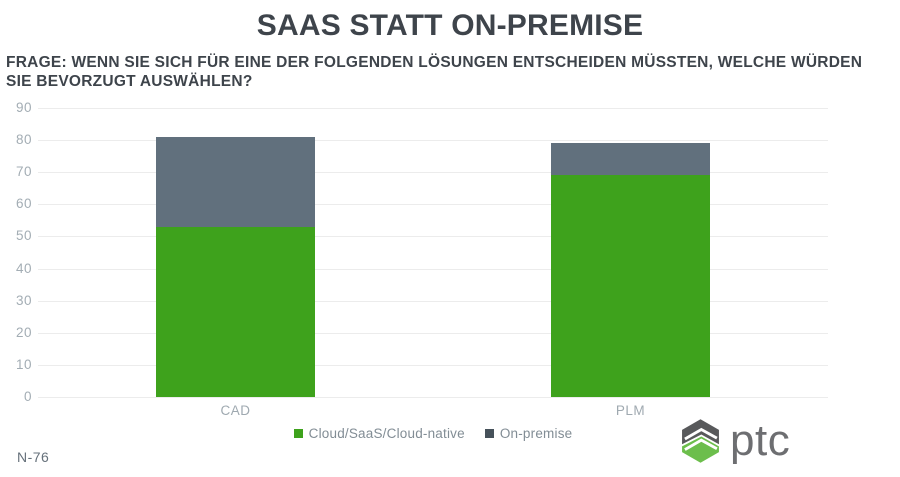 Image resolution: width=900 pixels, height=477 pixels. Describe the element at coordinates (489, 433) in the screenshot. I see `legend-marker-slate` at that location.